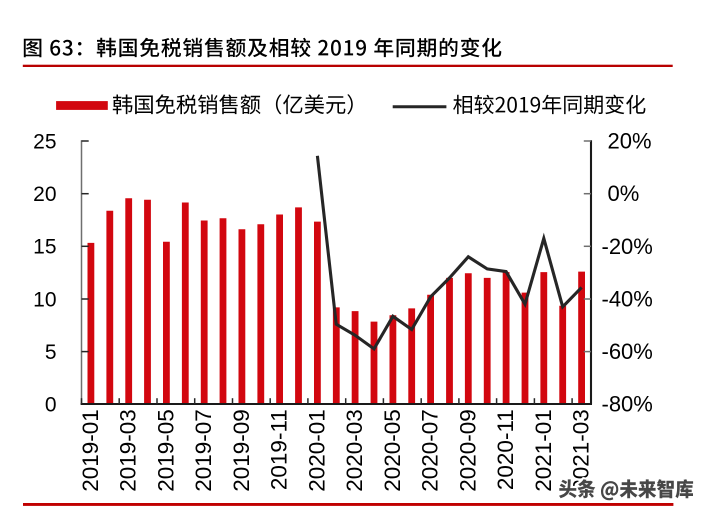 The image size is (702, 518). I want to click on svg-text: 2020-09, so click(467, 450).